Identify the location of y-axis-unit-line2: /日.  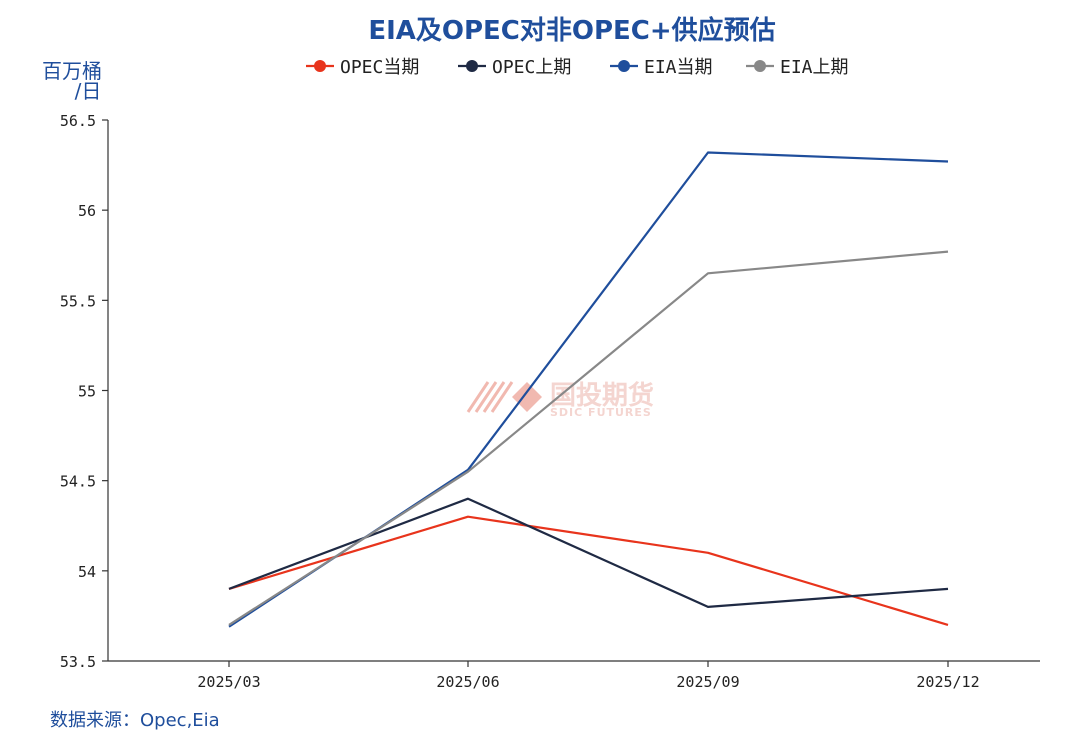
(88, 91).